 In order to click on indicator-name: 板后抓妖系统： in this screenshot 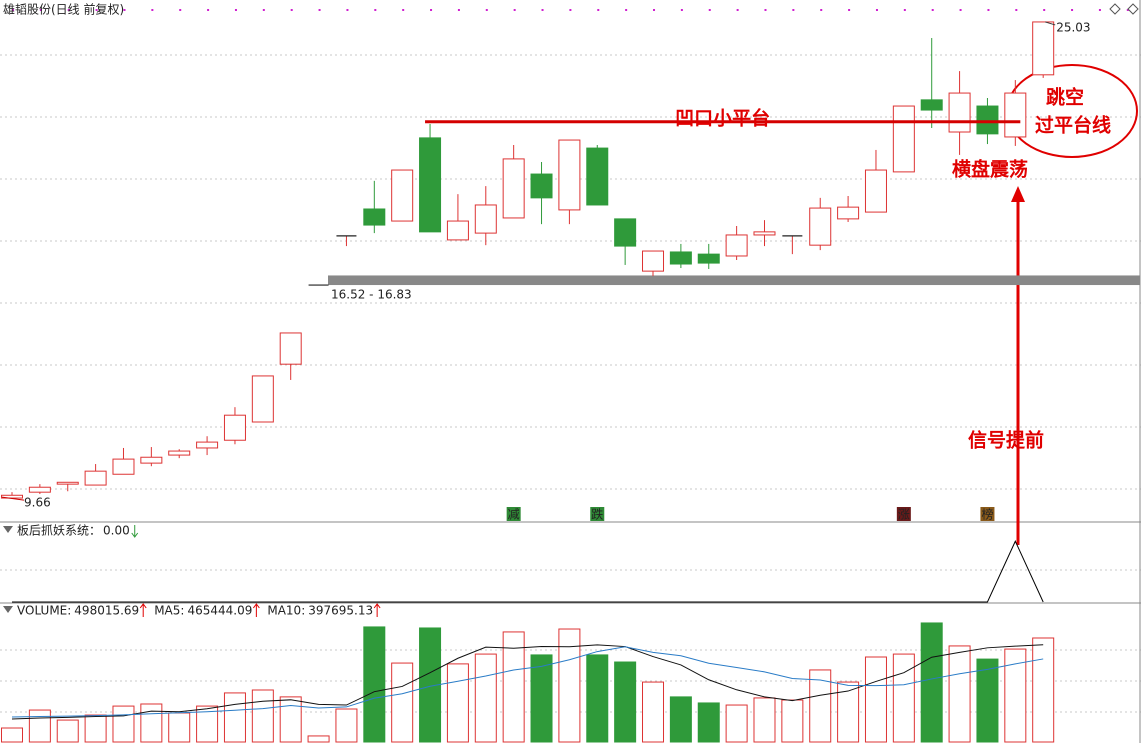, I will do `click(59, 531)`.